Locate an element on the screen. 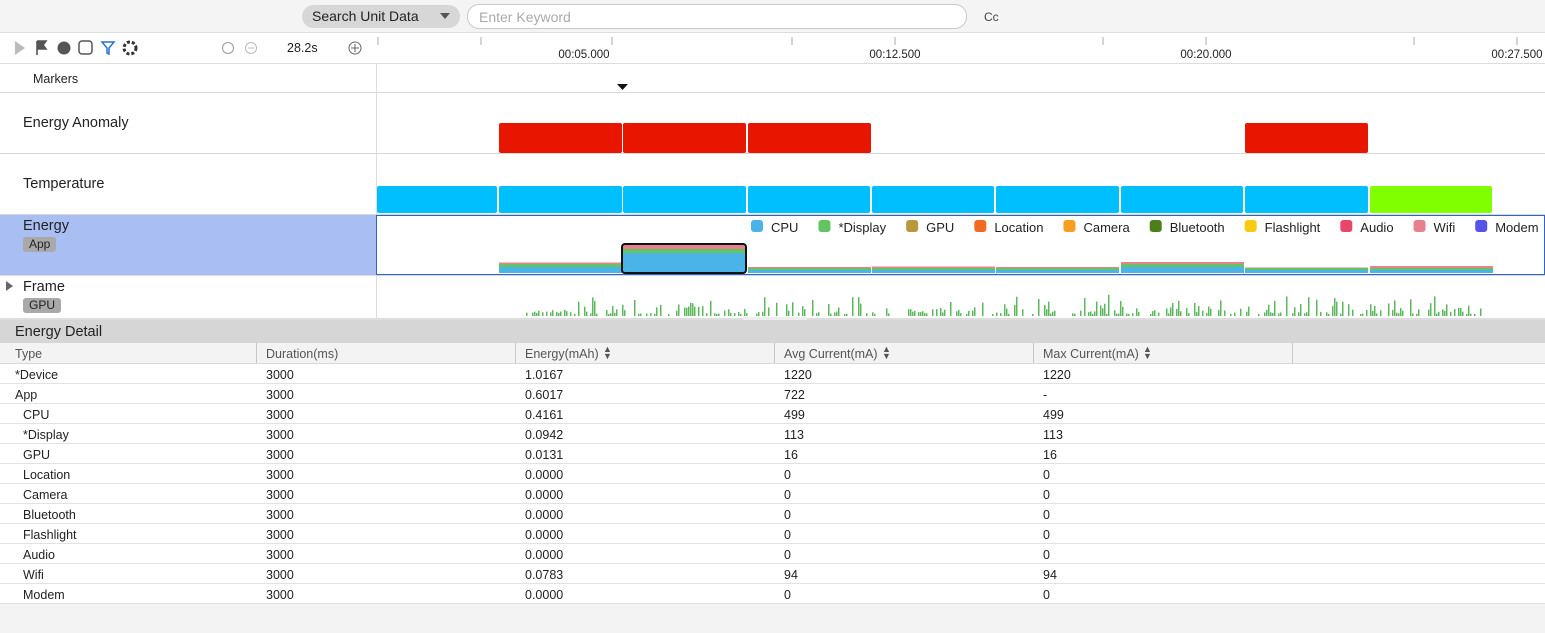 This screenshot has height=633, width=1545. table-cell: 113 is located at coordinates (794, 435).